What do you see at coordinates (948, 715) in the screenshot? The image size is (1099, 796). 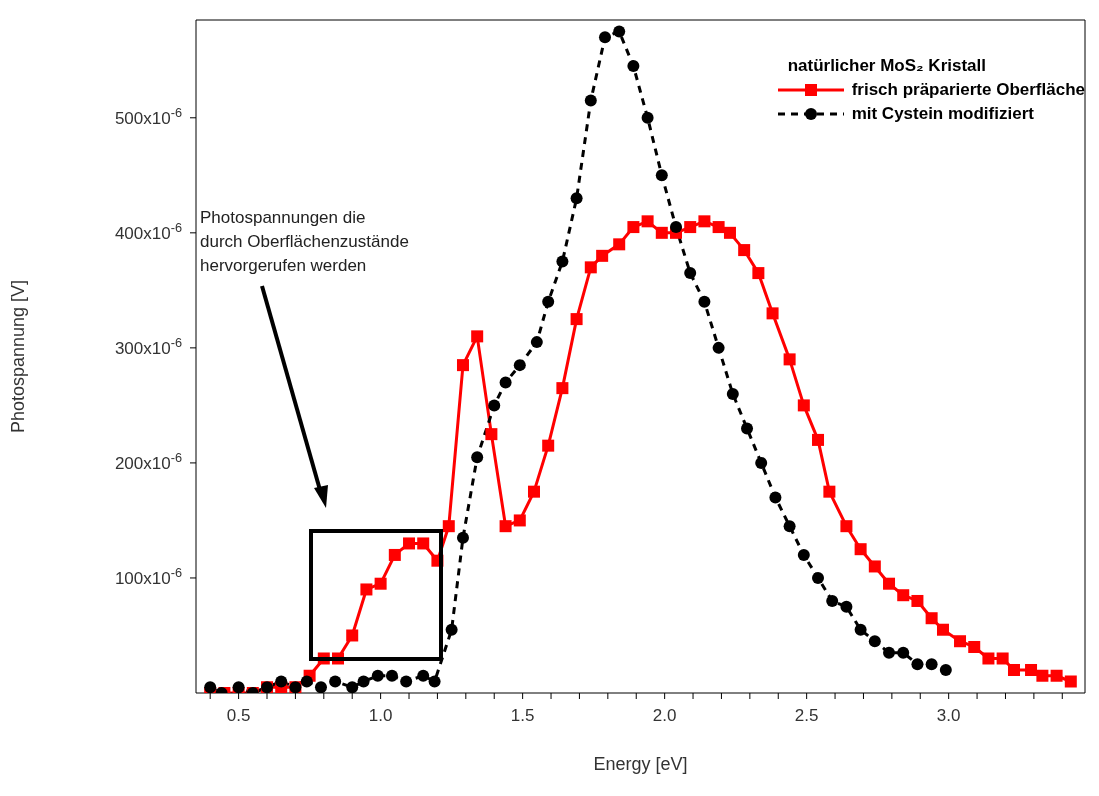 I see `x-tick-label: 3.0` at bounding box center [948, 715].